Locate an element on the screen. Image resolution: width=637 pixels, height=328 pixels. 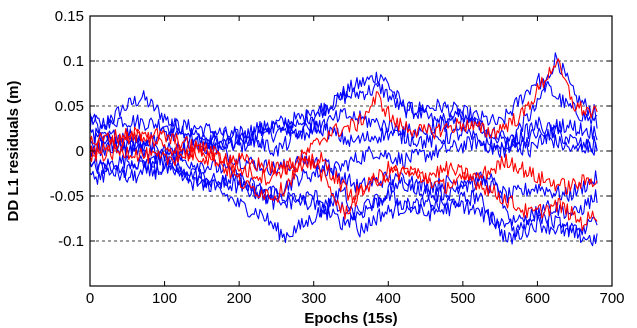
y-tick-label: 0.1 is located at coordinates (73, 61).